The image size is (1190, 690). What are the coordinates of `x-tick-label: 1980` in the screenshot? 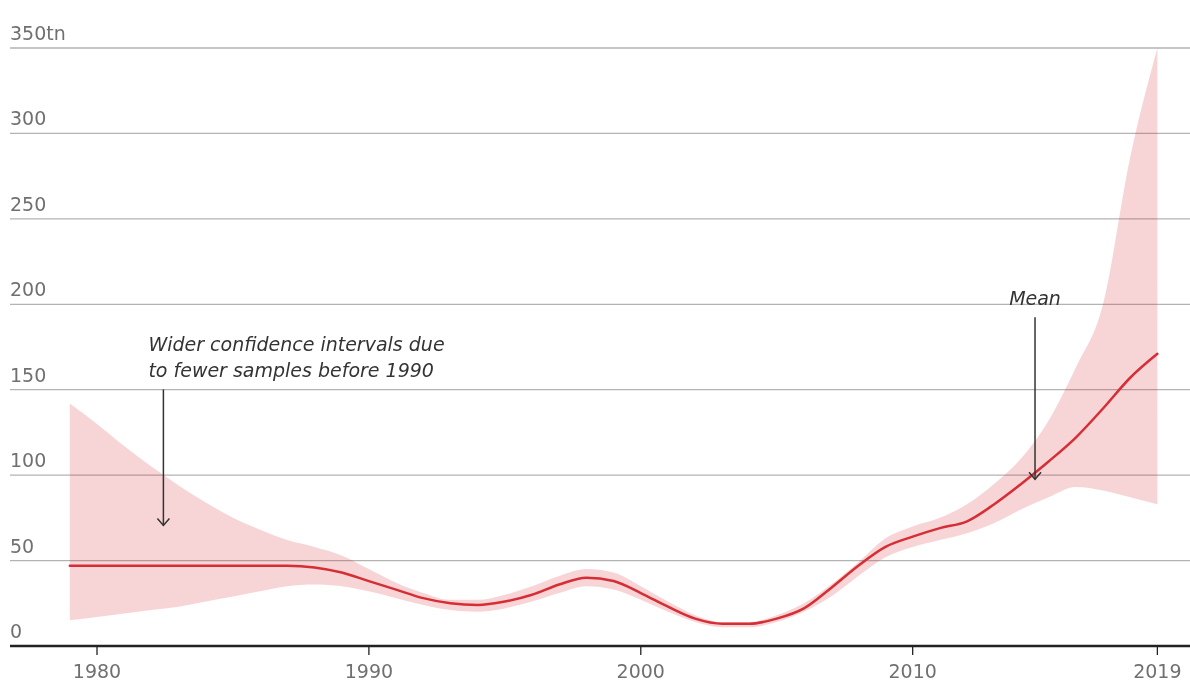 It's located at (97, 671).